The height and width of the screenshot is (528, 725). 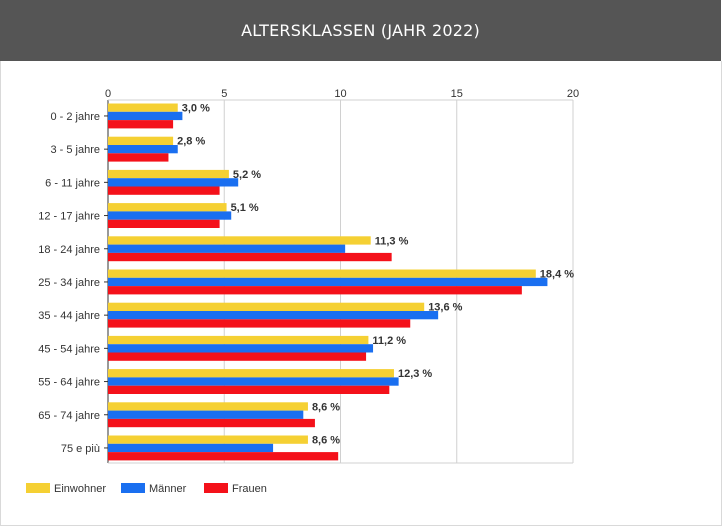 What do you see at coordinates (557, 275) in the screenshot?
I see `data-label: 18,4 %` at bounding box center [557, 275].